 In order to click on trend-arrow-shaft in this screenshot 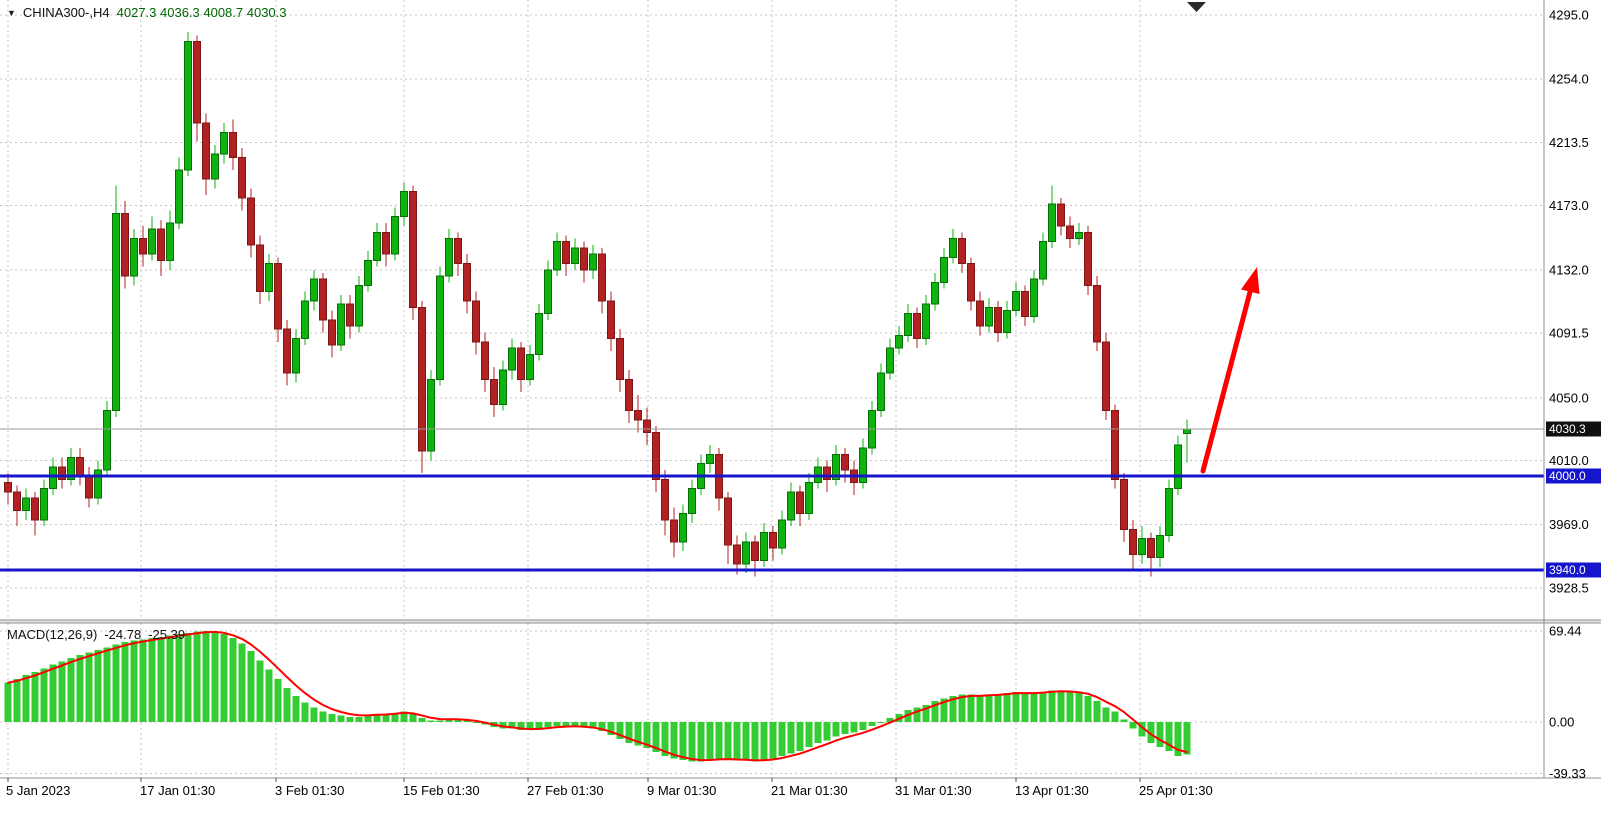, I will do `click(1226, 381)`.